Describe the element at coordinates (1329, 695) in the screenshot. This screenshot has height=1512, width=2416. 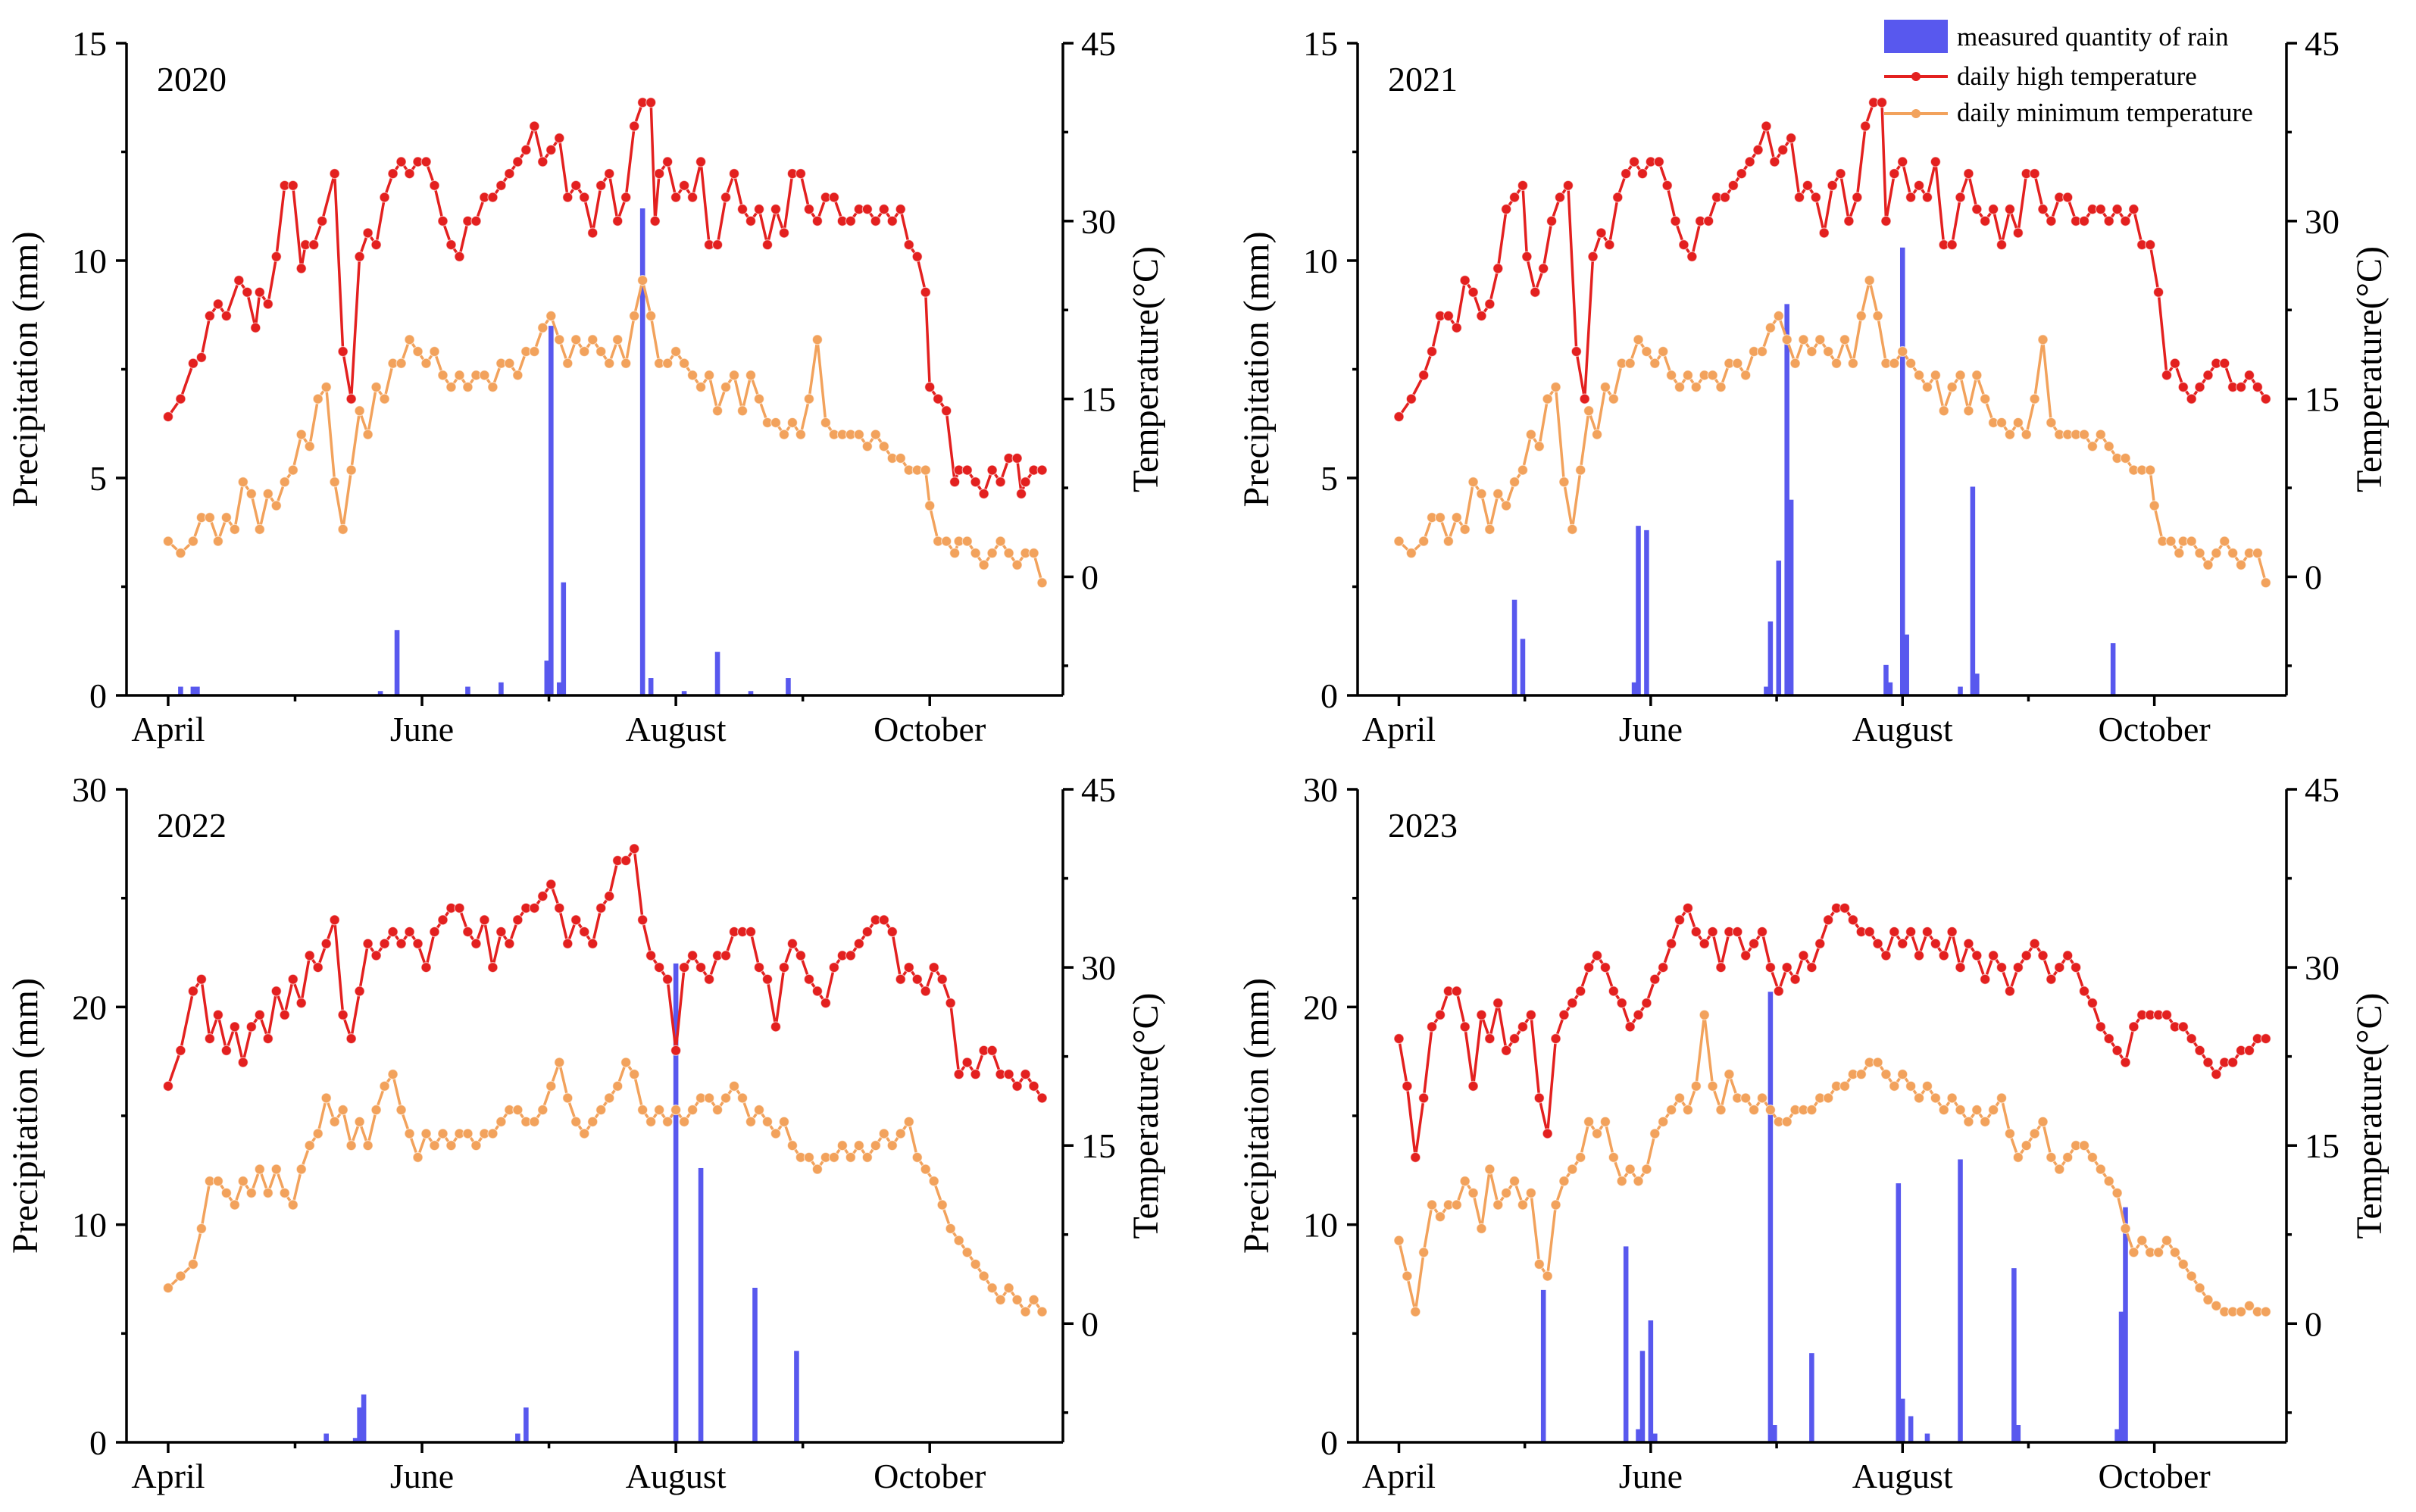
I see `left-tick-label: 0` at that location.